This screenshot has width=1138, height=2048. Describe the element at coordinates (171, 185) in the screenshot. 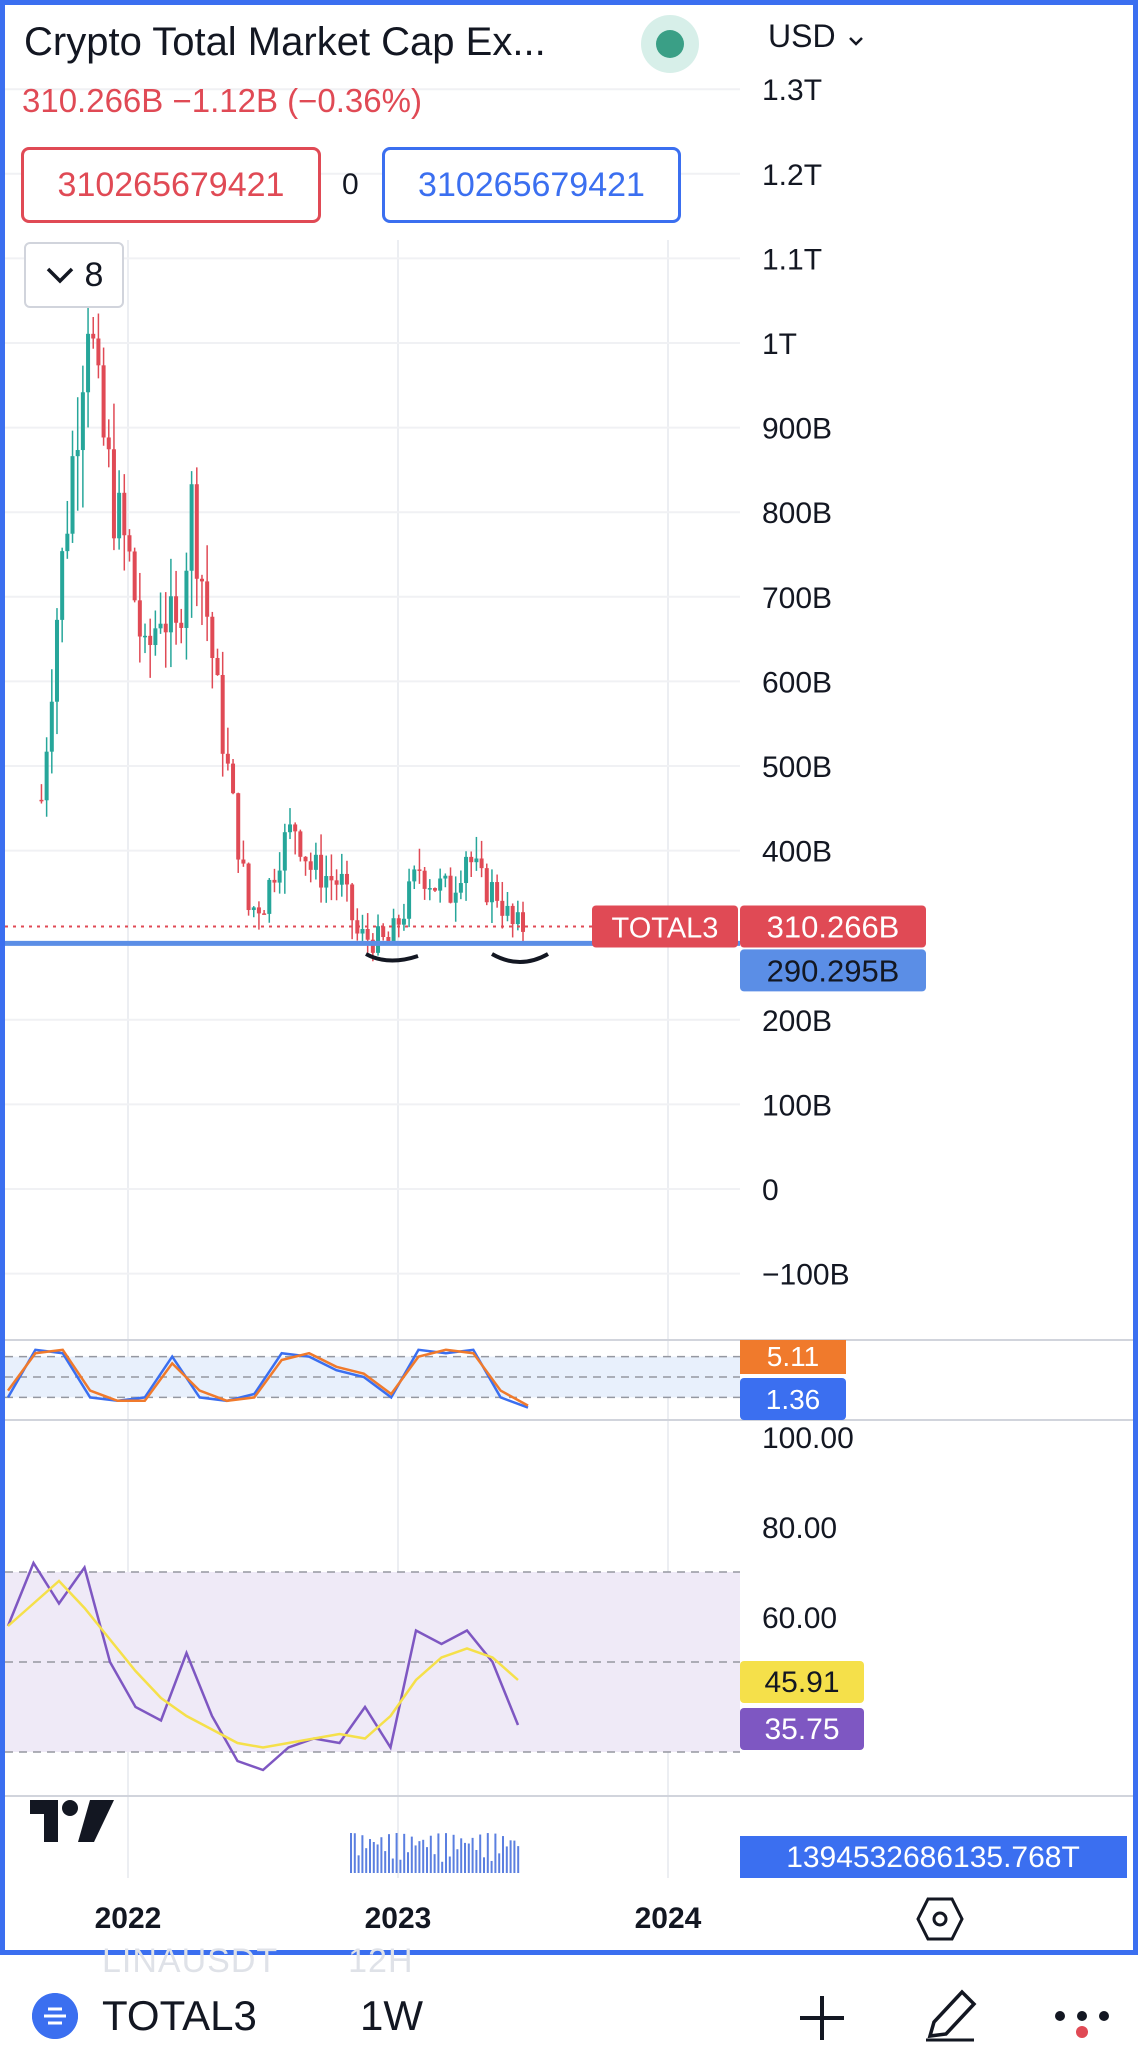

I see `sell-button: 310265679421` at that location.